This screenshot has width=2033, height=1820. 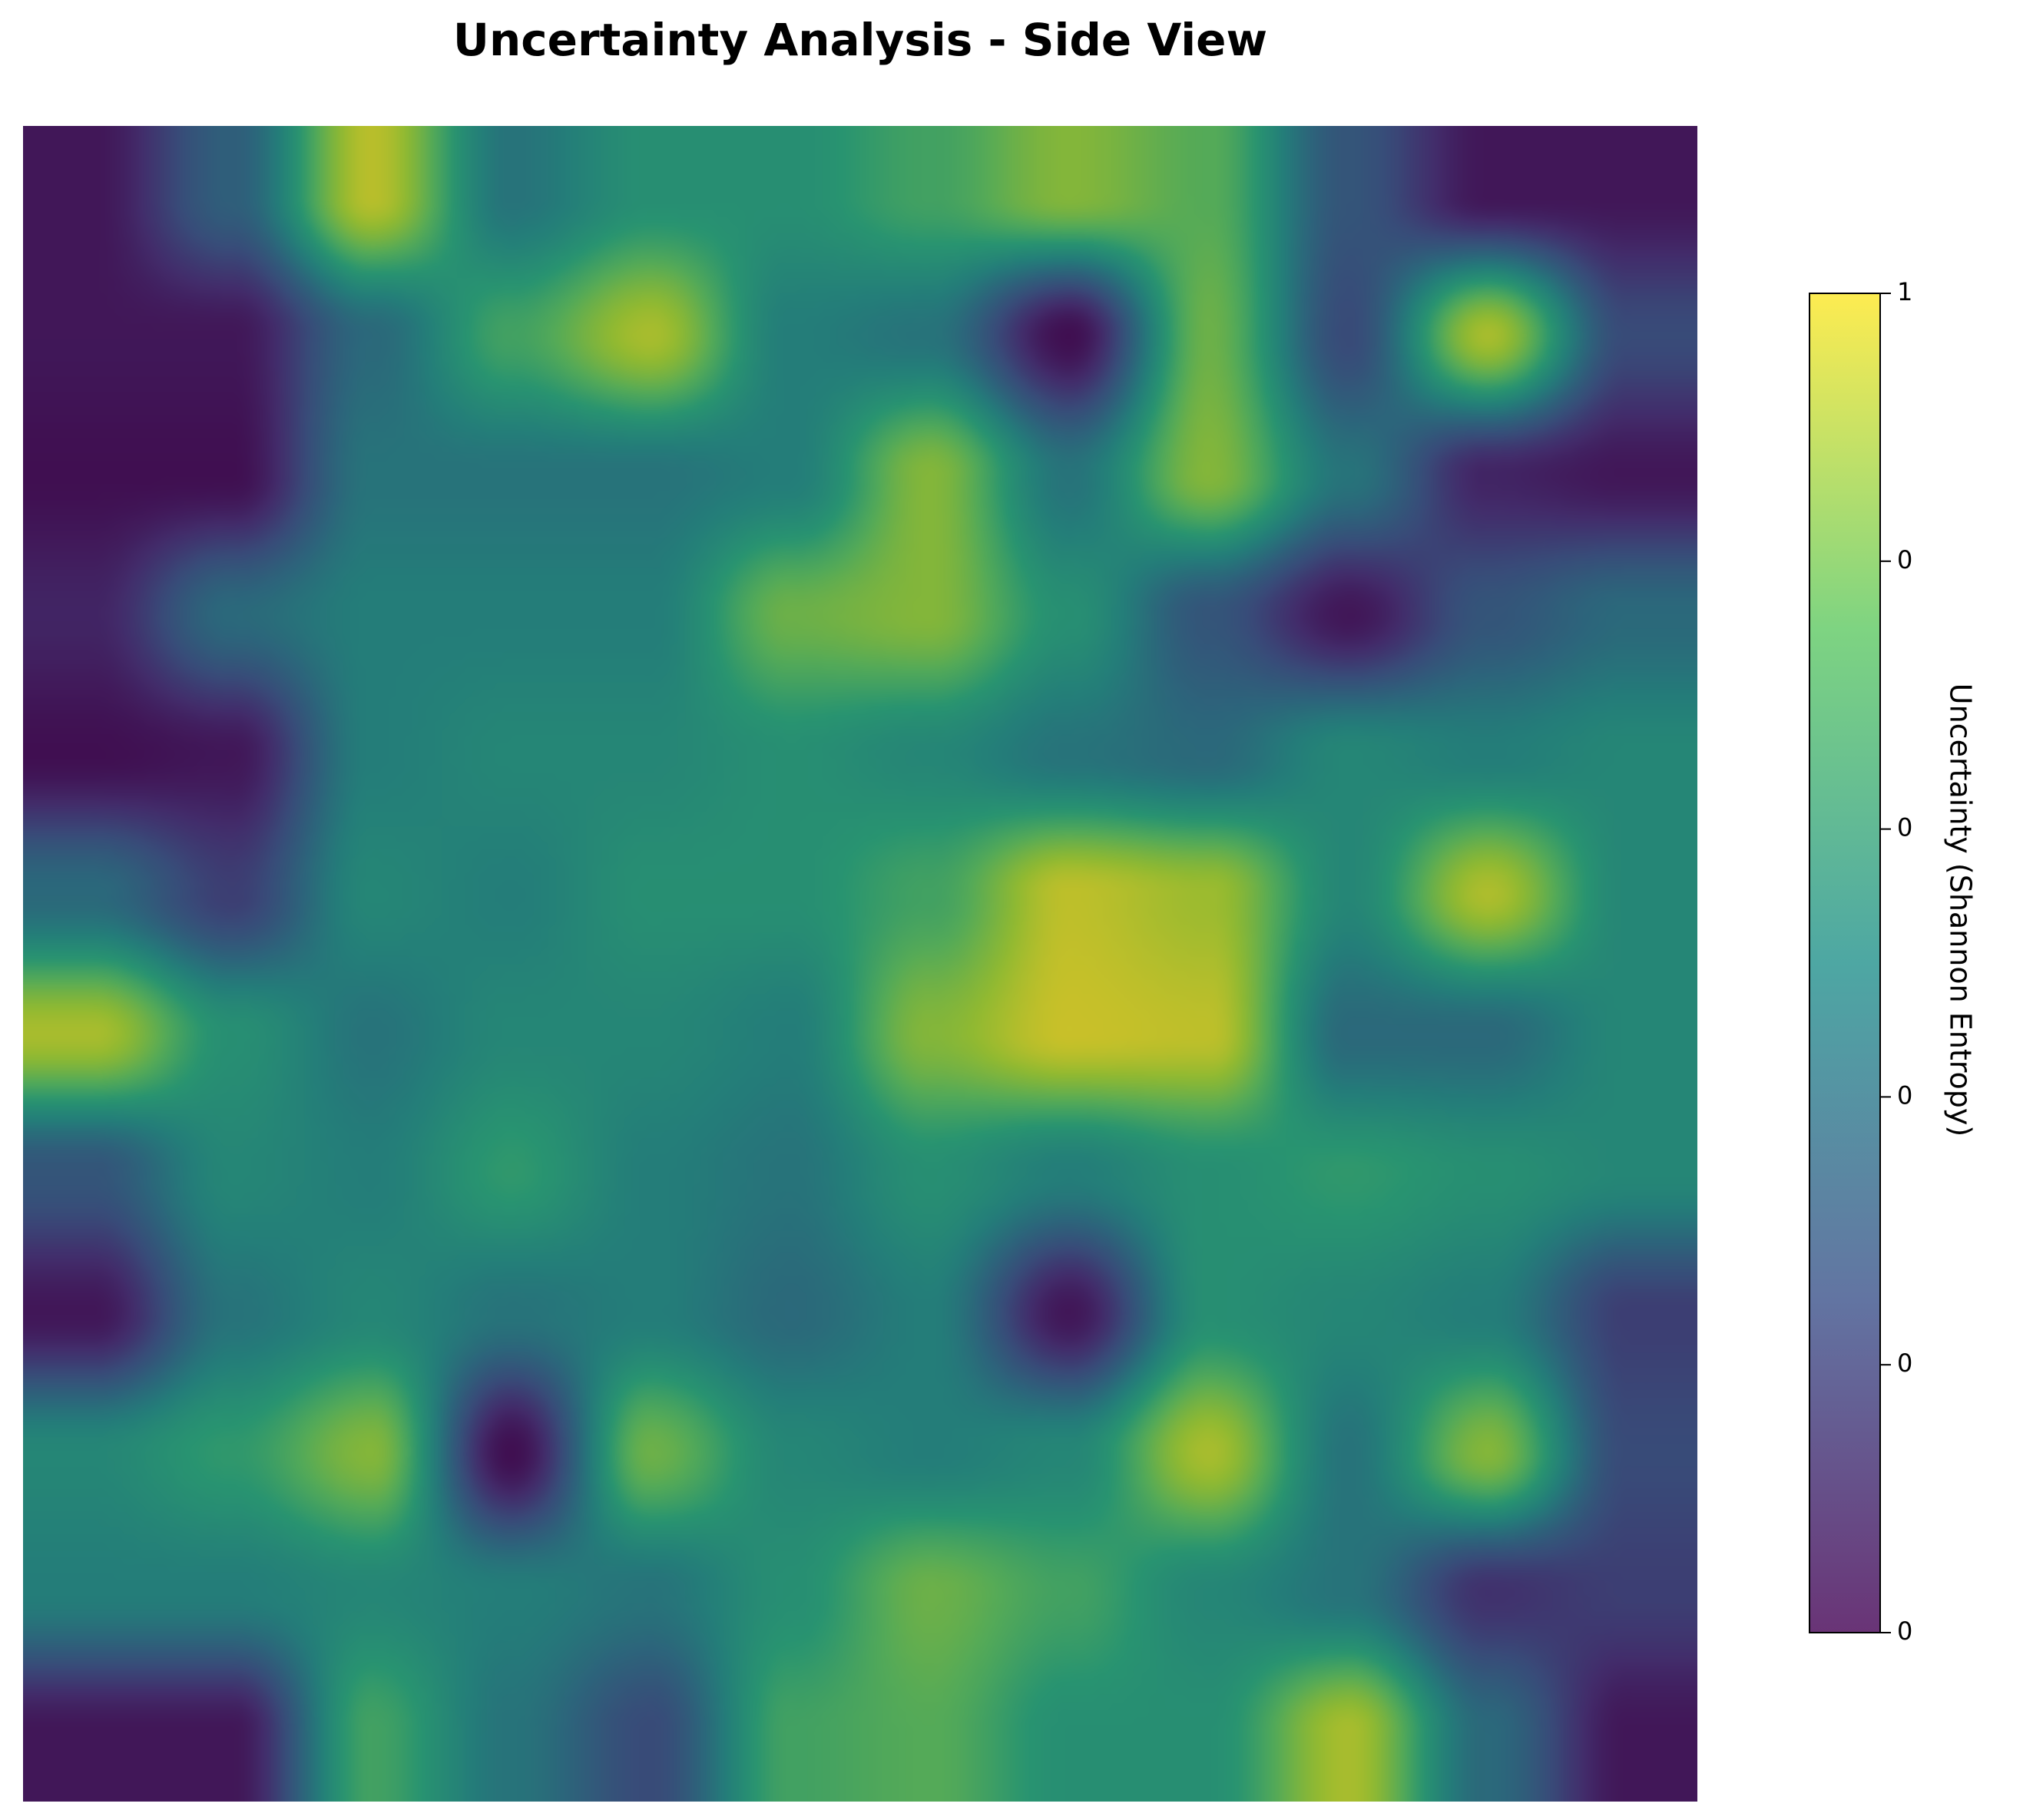 I want to click on colorbar-ticks: 0.0 0.2 0.4 0.6 0.8 1.0, so click(x=1896, y=960).